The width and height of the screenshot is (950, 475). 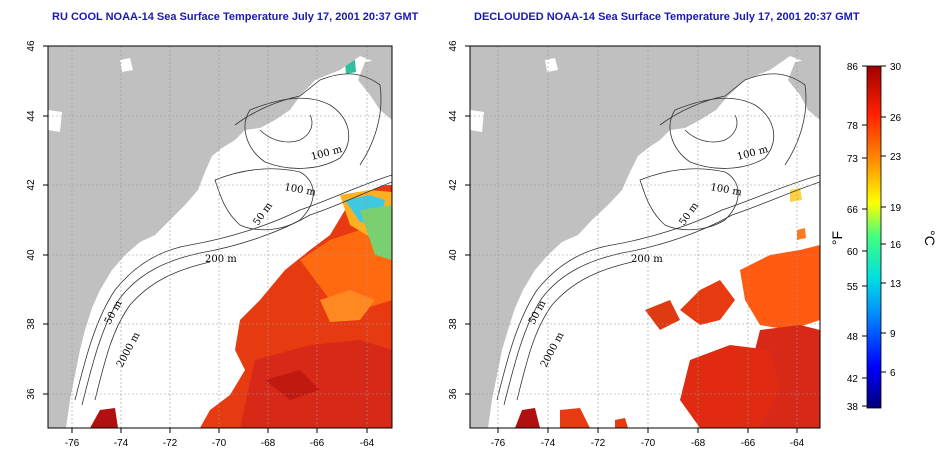 I want to click on right-lon-tick-label: -74, so click(x=548, y=443).